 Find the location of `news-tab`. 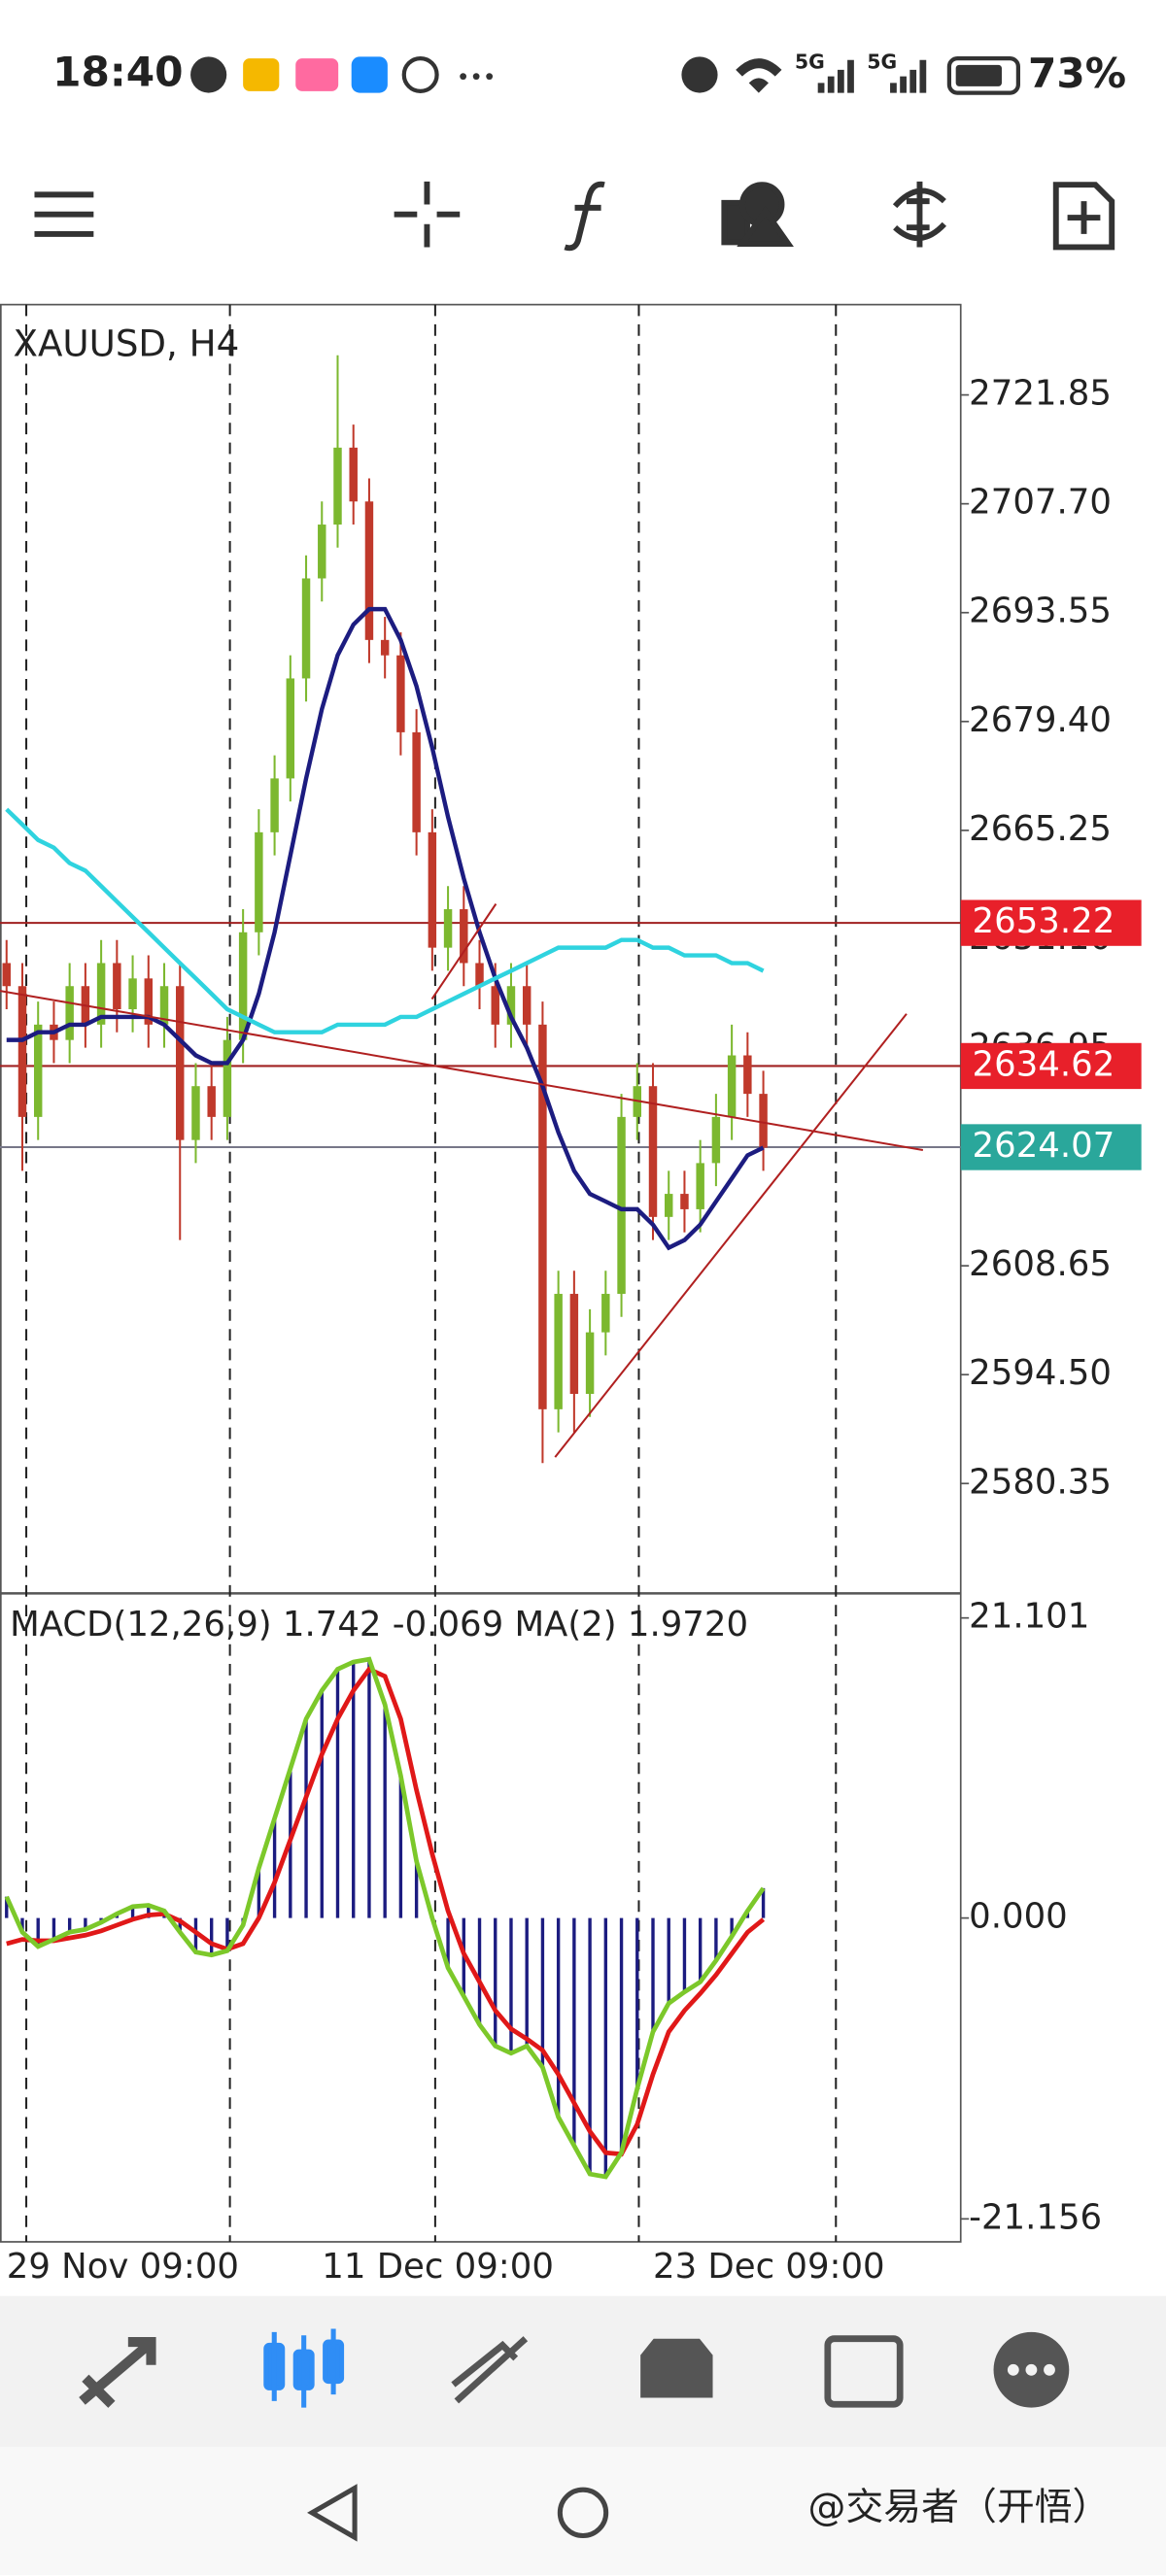

news-tab is located at coordinates (864, 2371).